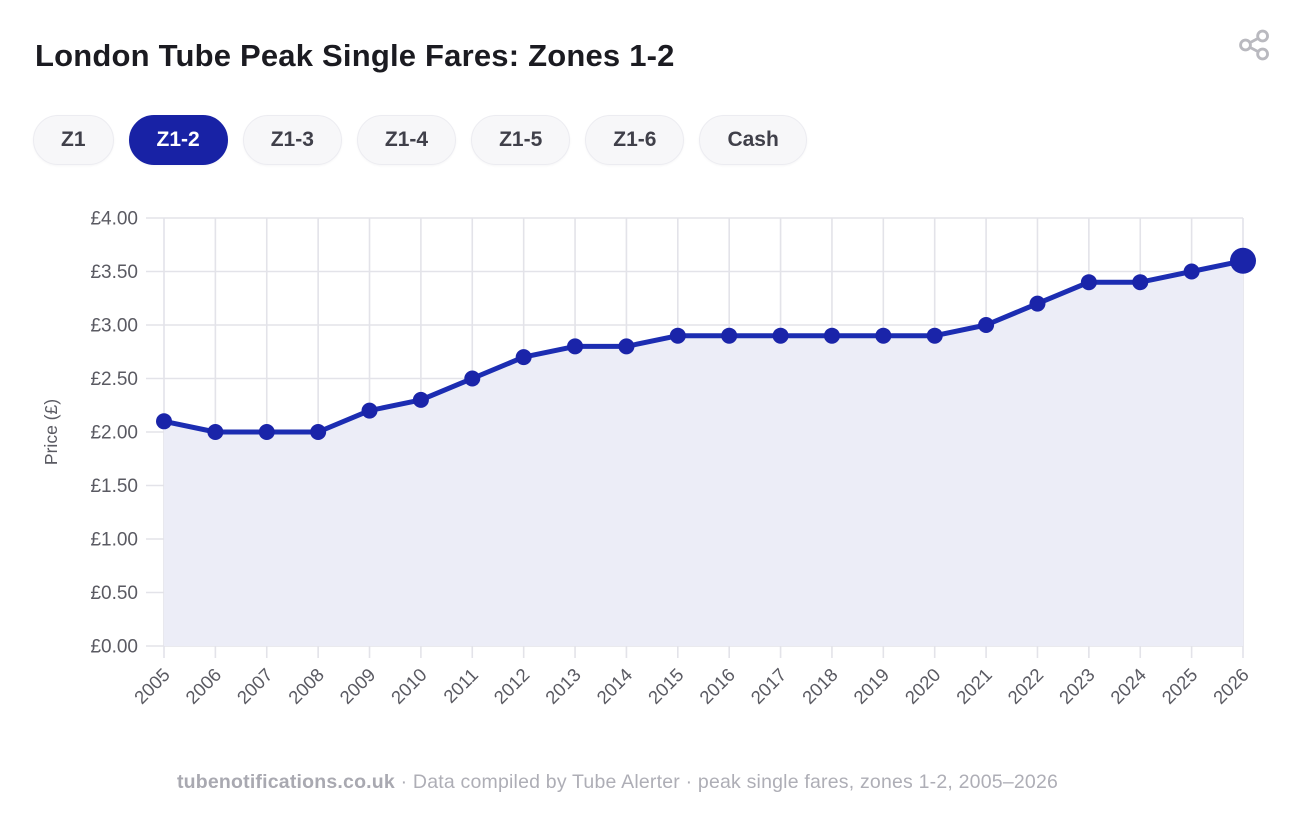 This screenshot has width=1302, height=824. I want to click on data-point-2014, so click(626, 346).